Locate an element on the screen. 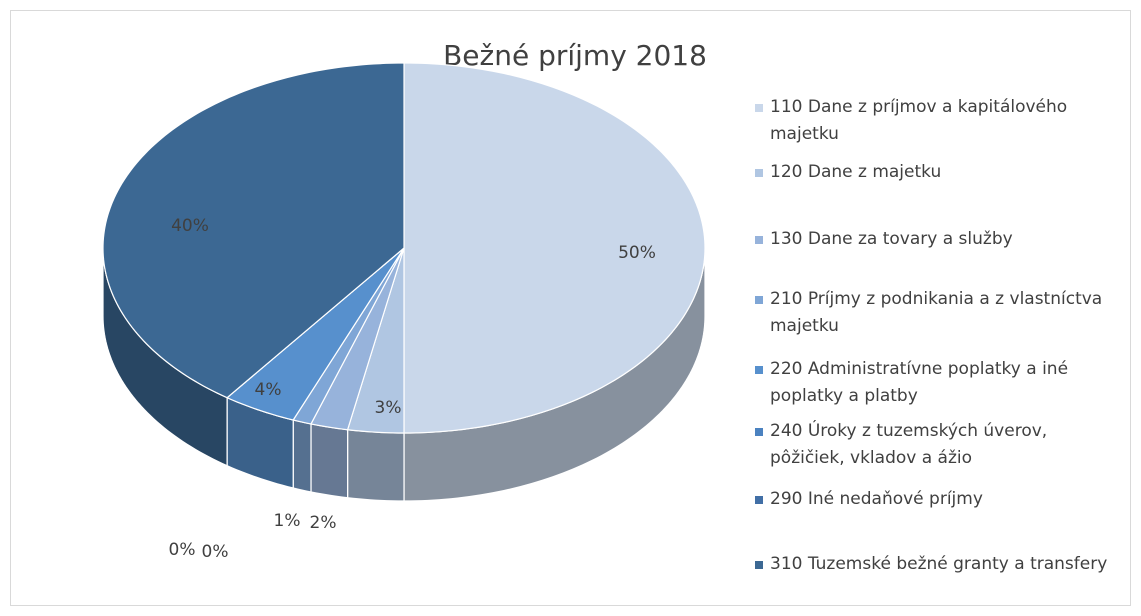 This screenshot has height=616, width=1141. legend-label: 290 Iné nedaňové príjmy is located at coordinates (876, 499).